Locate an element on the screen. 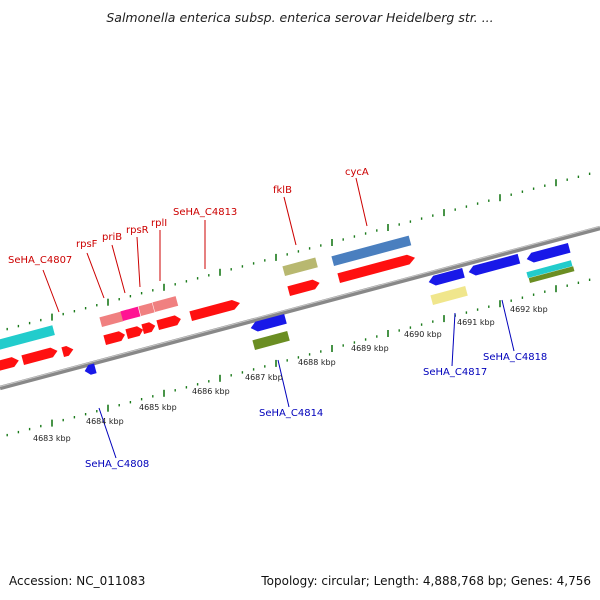  gene-blue-C4817-row is located at coordinates (446, 277).